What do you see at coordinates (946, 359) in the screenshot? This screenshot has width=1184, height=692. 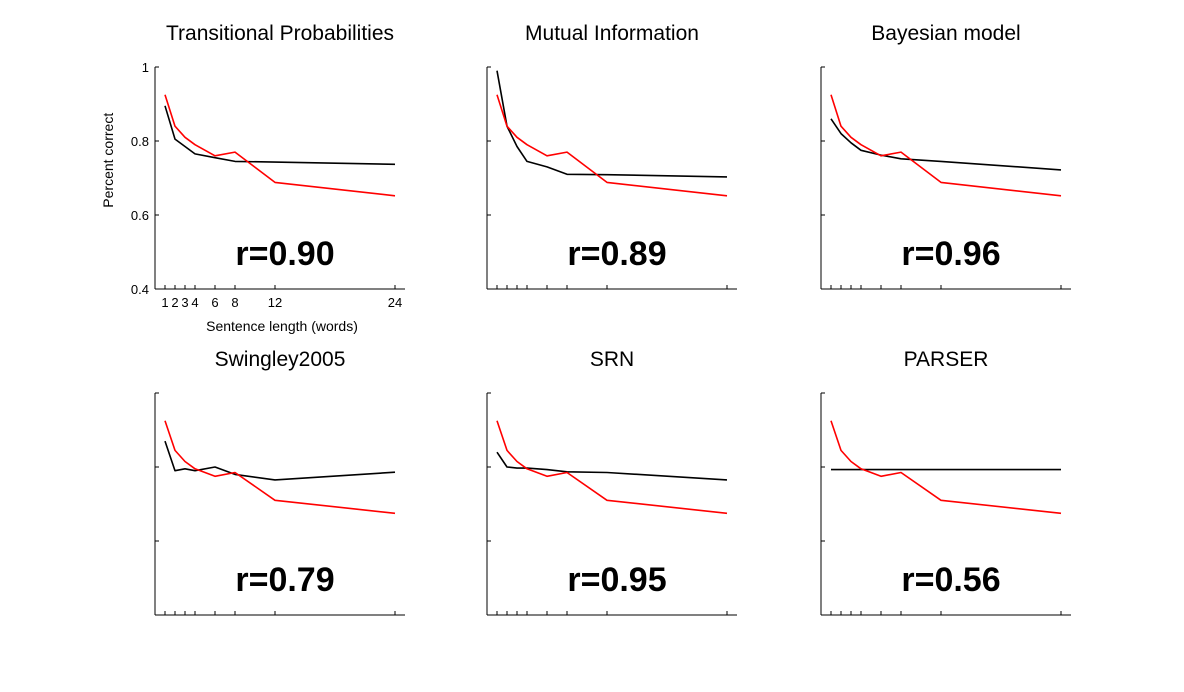 I see `panel-title: PARSER` at bounding box center [946, 359].